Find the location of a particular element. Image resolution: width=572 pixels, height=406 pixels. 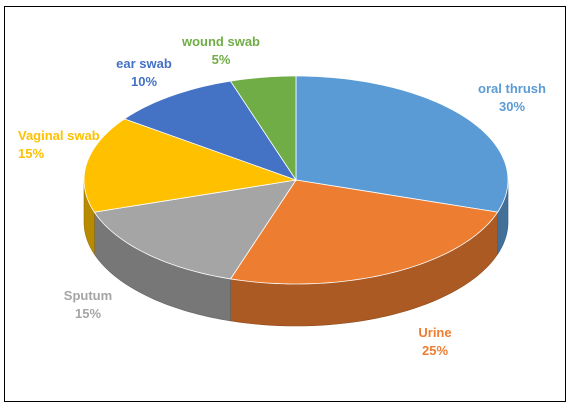

label-vaginal-swab-value: 15% is located at coordinates (31, 153).